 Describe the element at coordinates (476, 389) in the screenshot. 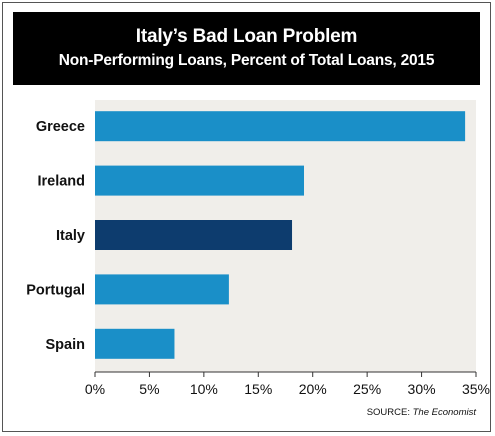

I see `x-tick-label-35: 35%` at that location.